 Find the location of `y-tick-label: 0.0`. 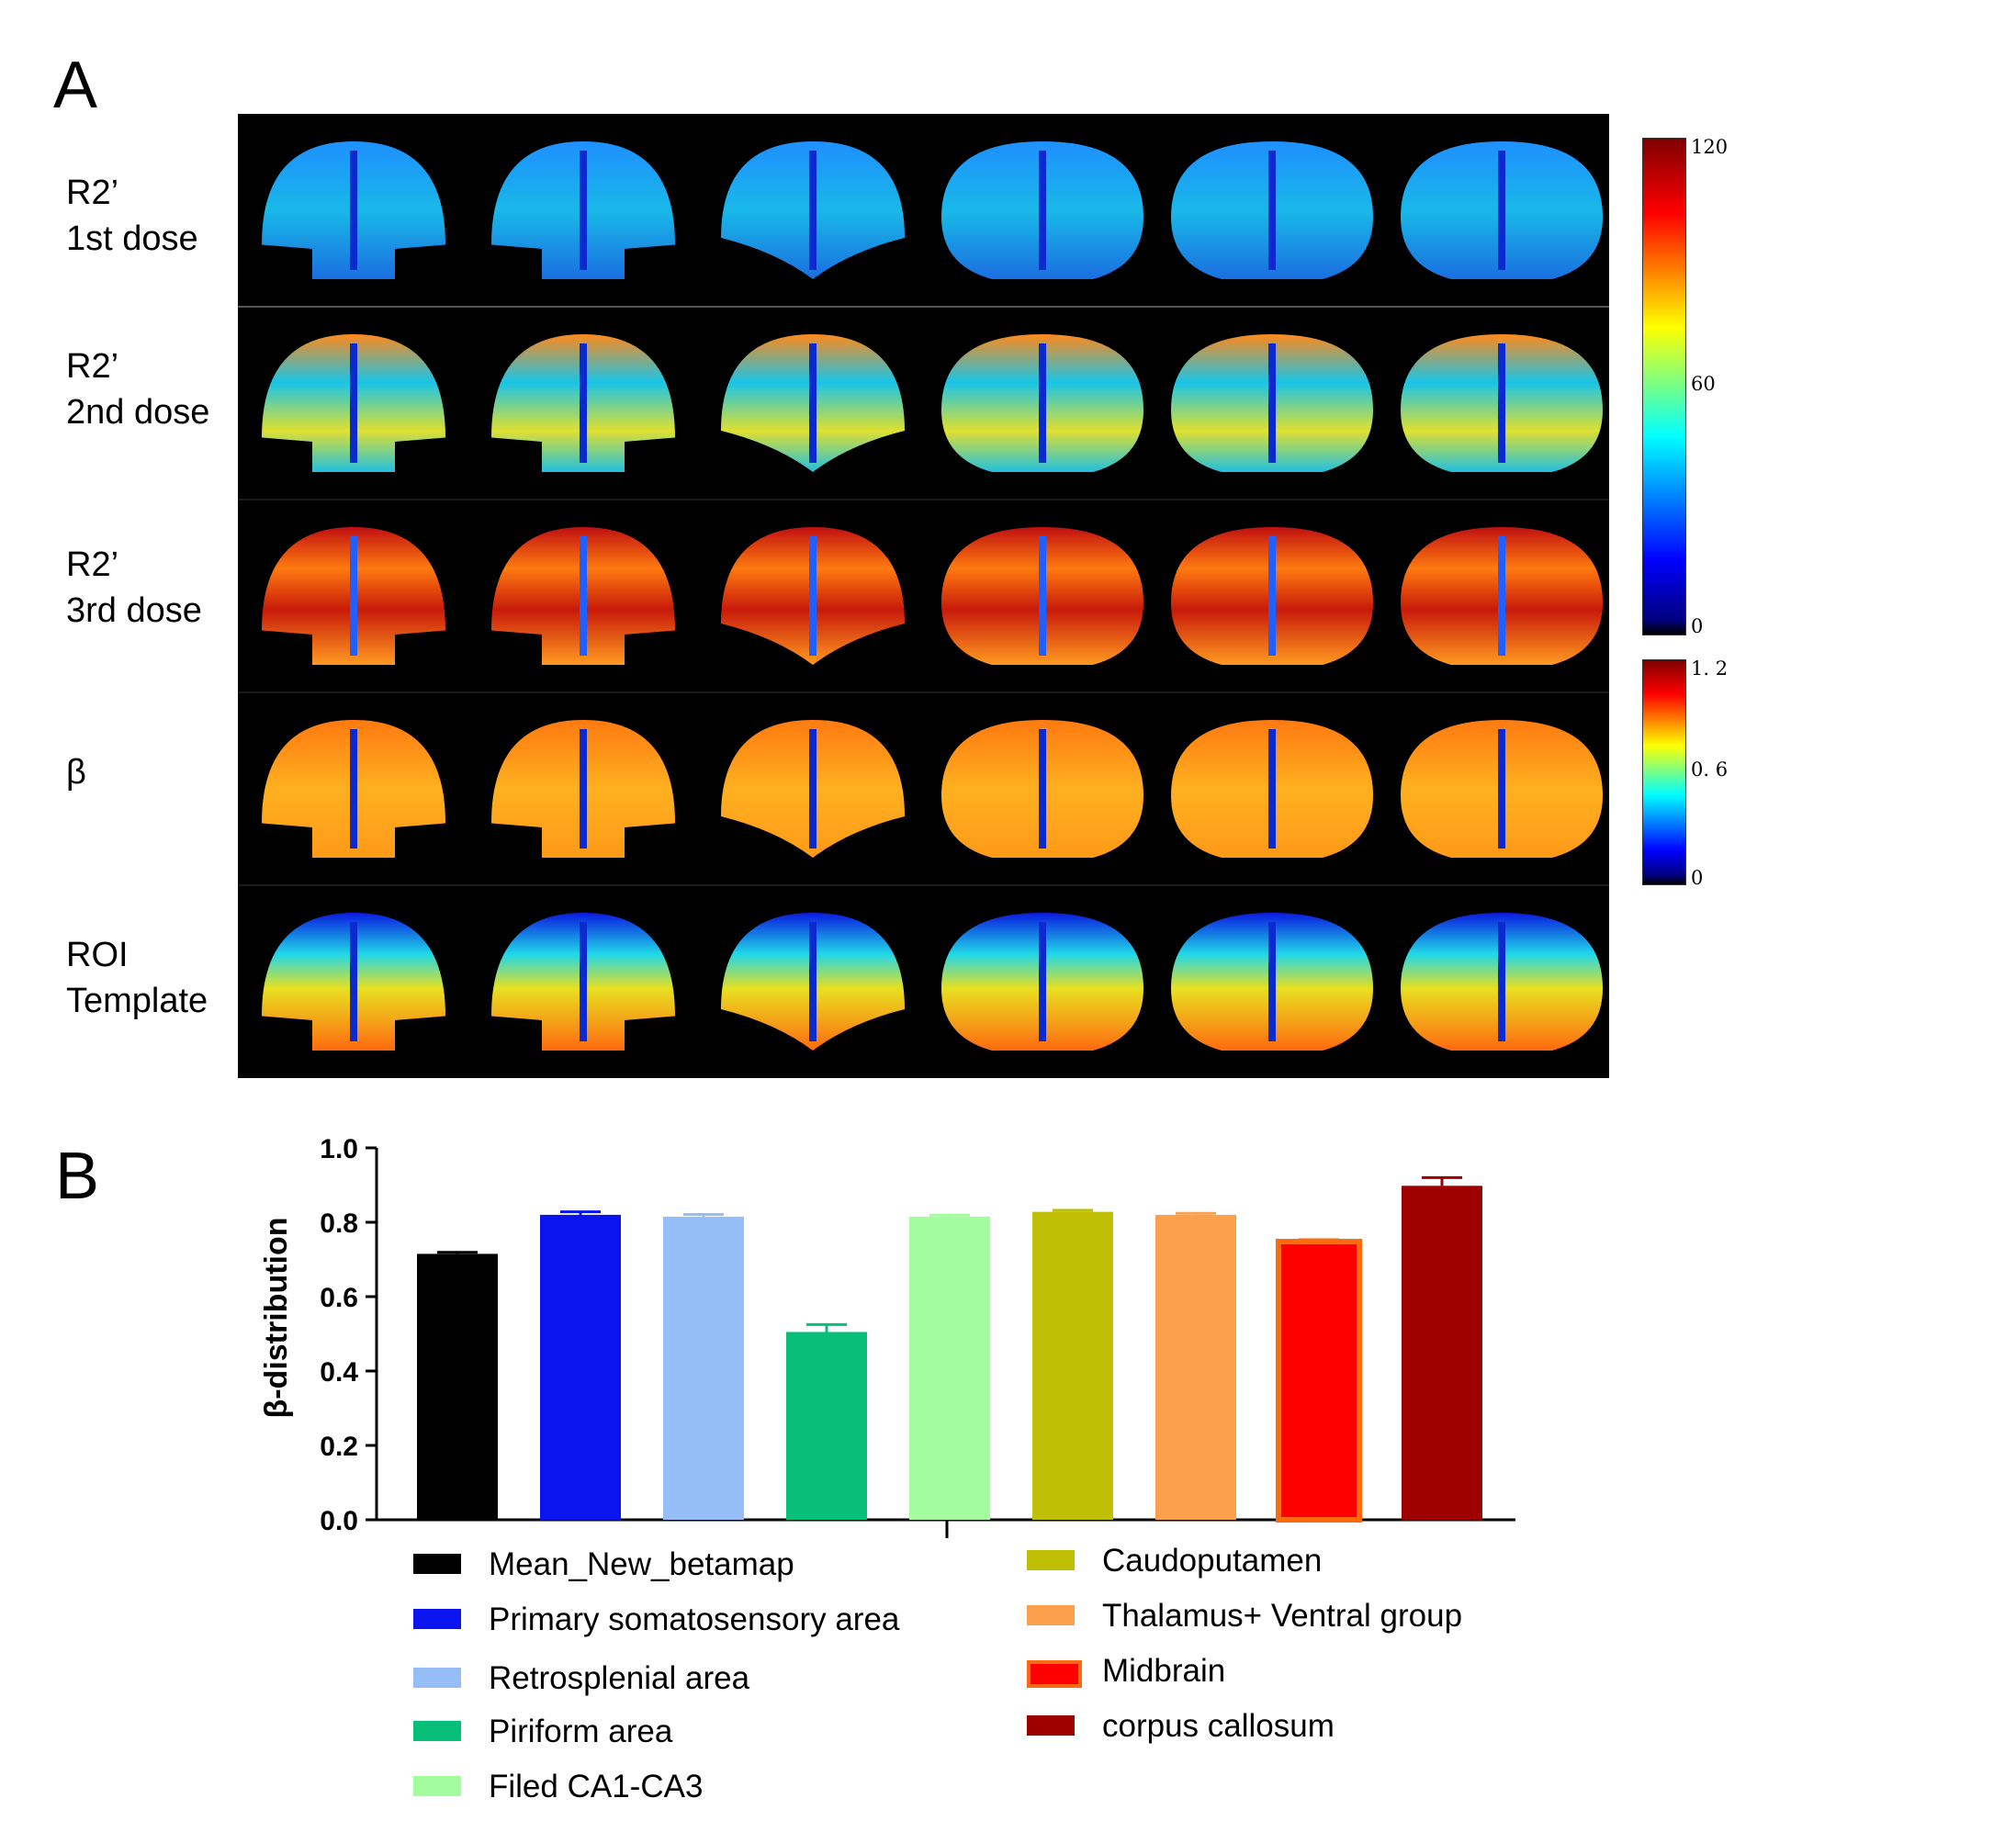

y-tick-label: 0.0 is located at coordinates (339, 1521).